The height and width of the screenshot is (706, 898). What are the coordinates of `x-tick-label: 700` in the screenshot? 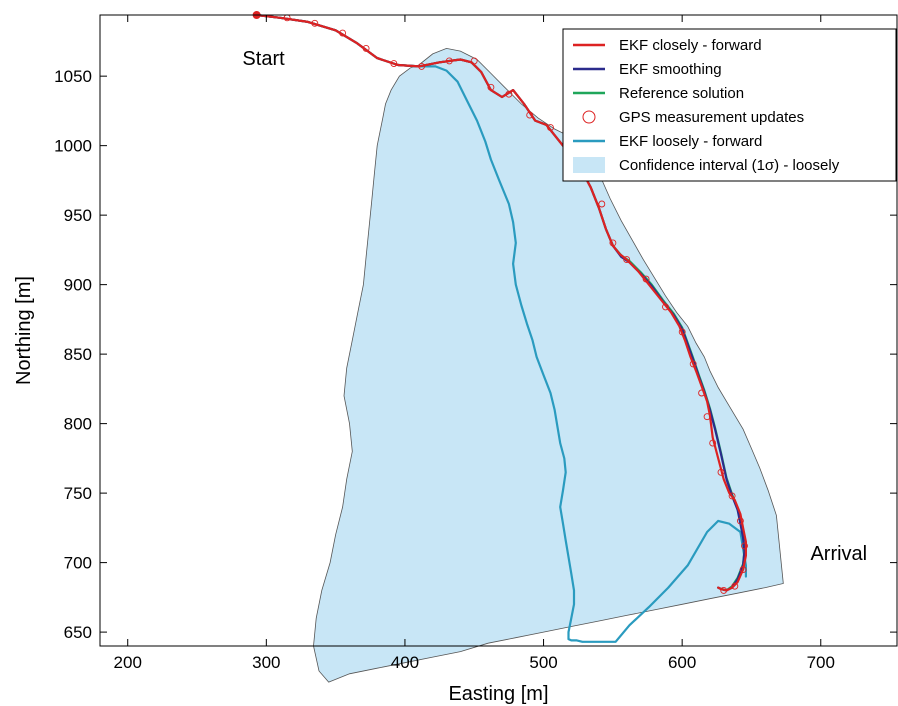 It's located at (821, 662).